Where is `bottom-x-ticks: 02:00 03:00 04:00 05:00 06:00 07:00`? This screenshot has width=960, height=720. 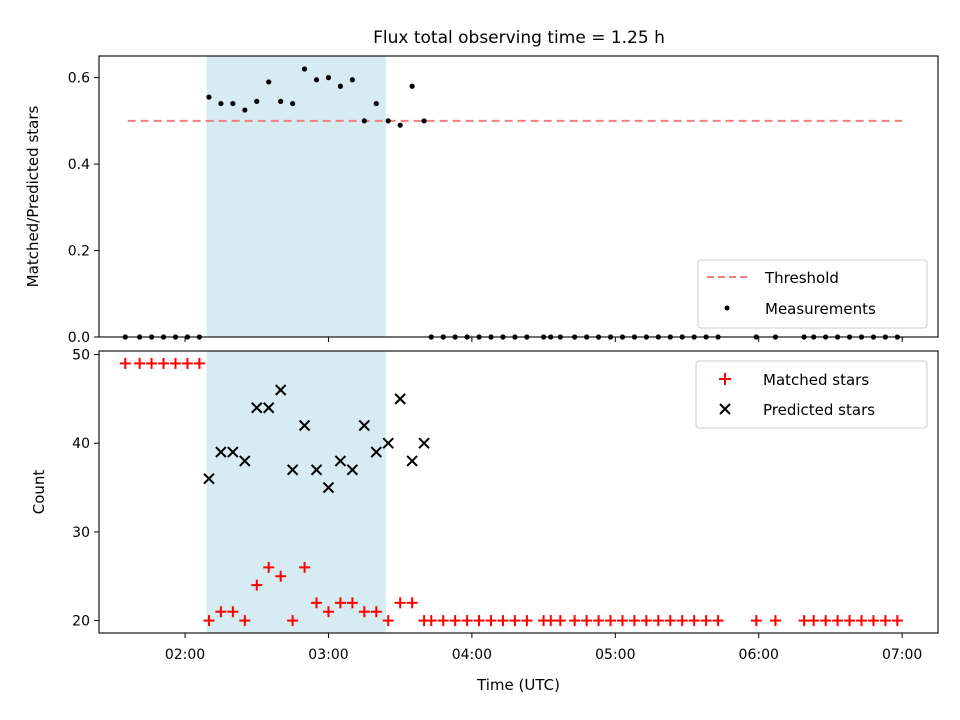
bottom-x-ticks: 02:00 03:00 04:00 05:00 06:00 07:00 is located at coordinates (543, 648).